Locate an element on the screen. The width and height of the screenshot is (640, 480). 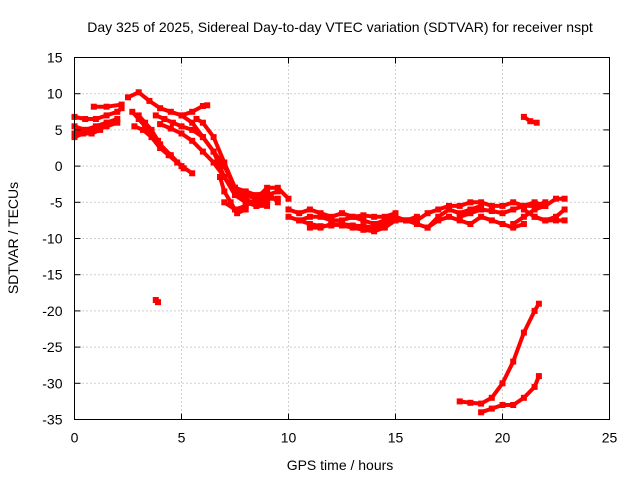
y-tick-label: 15 is located at coordinates (55, 58).